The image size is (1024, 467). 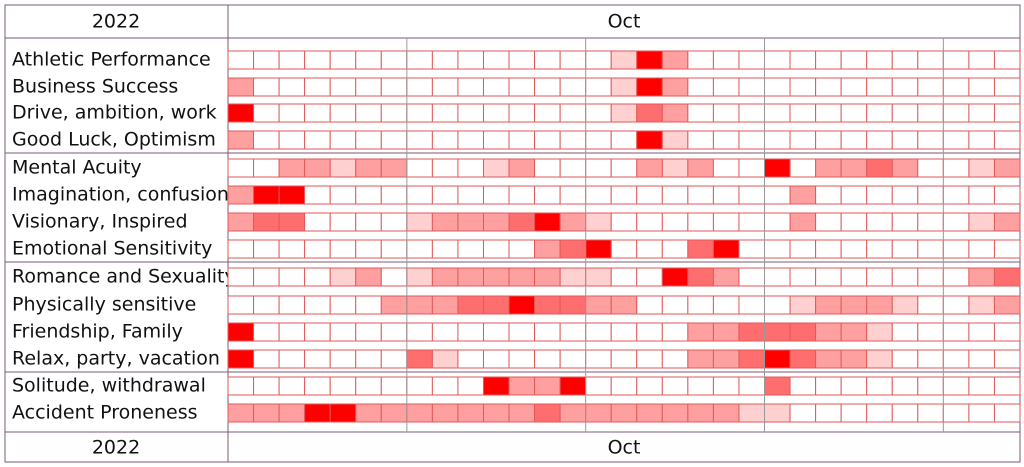 What do you see at coordinates (124, 277) in the screenshot?
I see `row-label: Romance and Sexuality` at bounding box center [124, 277].